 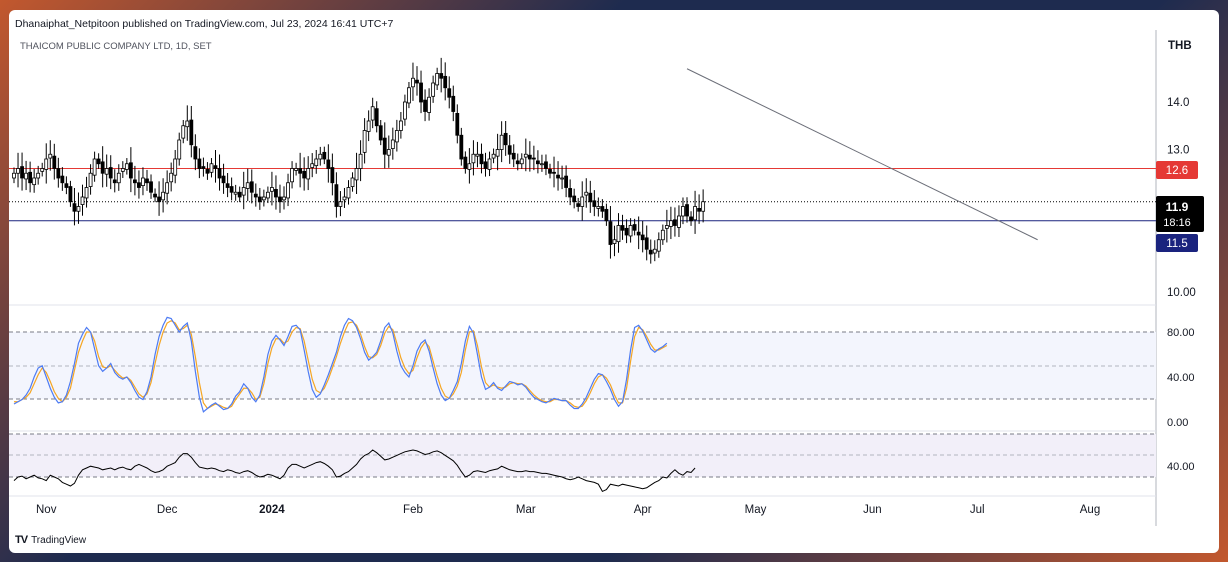 What do you see at coordinates (568, 510) in the screenshot?
I see `time-axis: Nov Dec 2024 Feb Mar Apr May Jun Jul Aug` at bounding box center [568, 510].